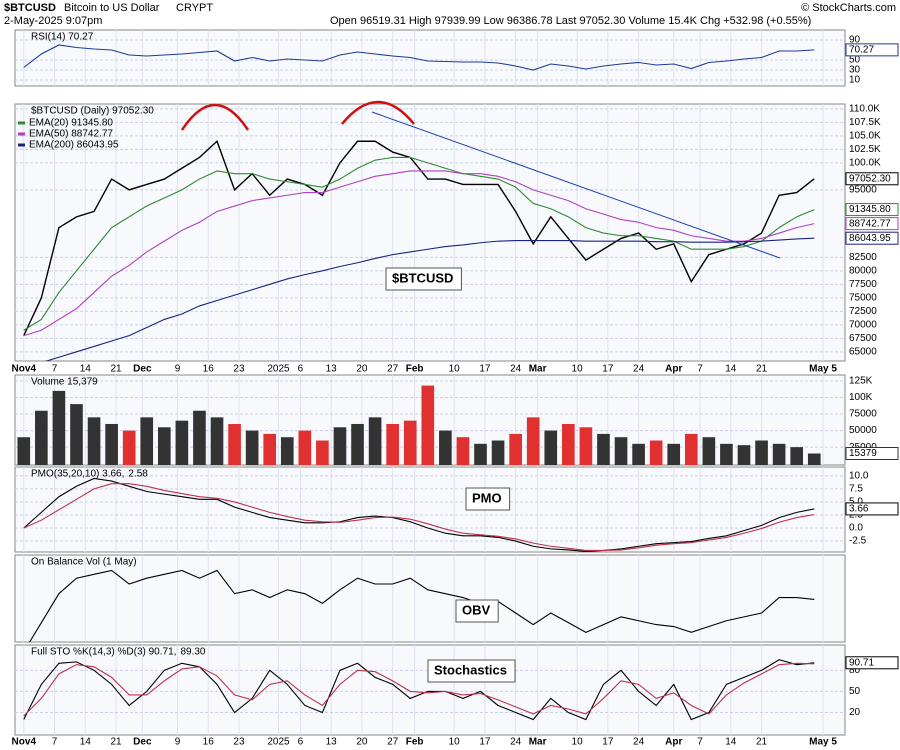  I want to click on y-tick-label: 110.0K, so click(864, 108).